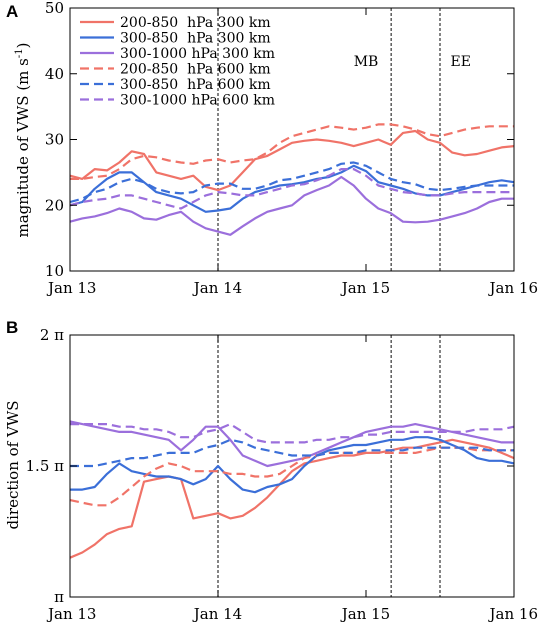  I want to click on panel-a-y-tick-label-2: 30, so click(54, 140).